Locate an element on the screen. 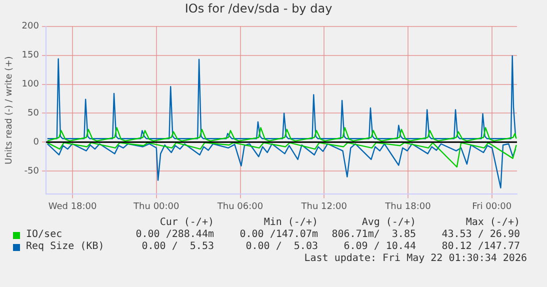 The width and height of the screenshot is (547, 287). text: Cur (-/+) is located at coordinates (187, 222).